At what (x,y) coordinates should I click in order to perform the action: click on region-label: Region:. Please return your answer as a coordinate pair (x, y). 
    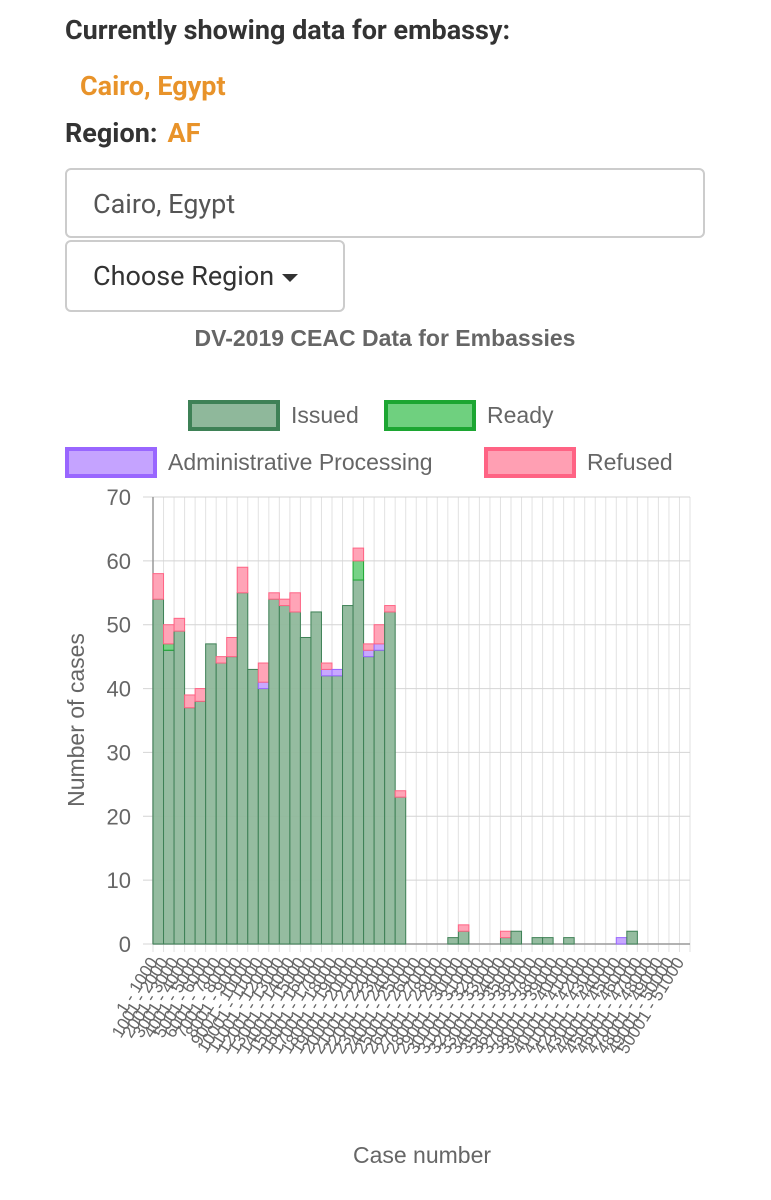
    Looking at the image, I should click on (111, 133).